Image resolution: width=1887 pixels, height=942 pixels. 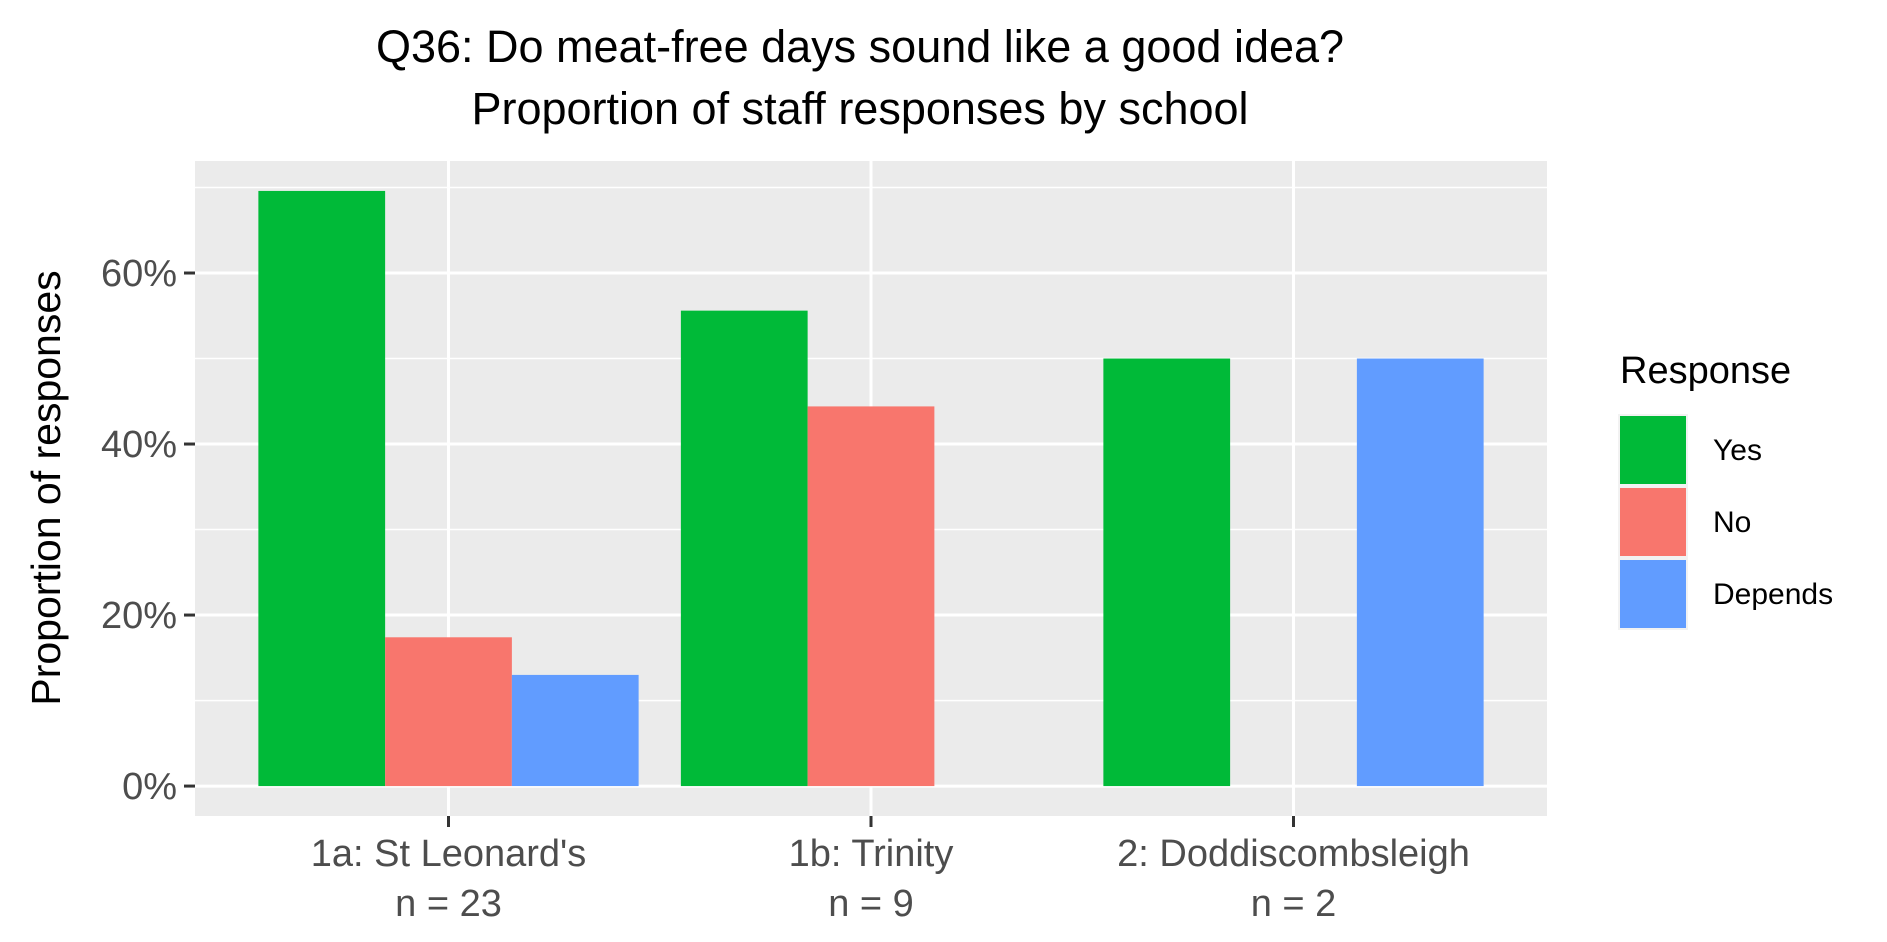 I want to click on legend-label-depends: Depends, so click(x=1773, y=594).